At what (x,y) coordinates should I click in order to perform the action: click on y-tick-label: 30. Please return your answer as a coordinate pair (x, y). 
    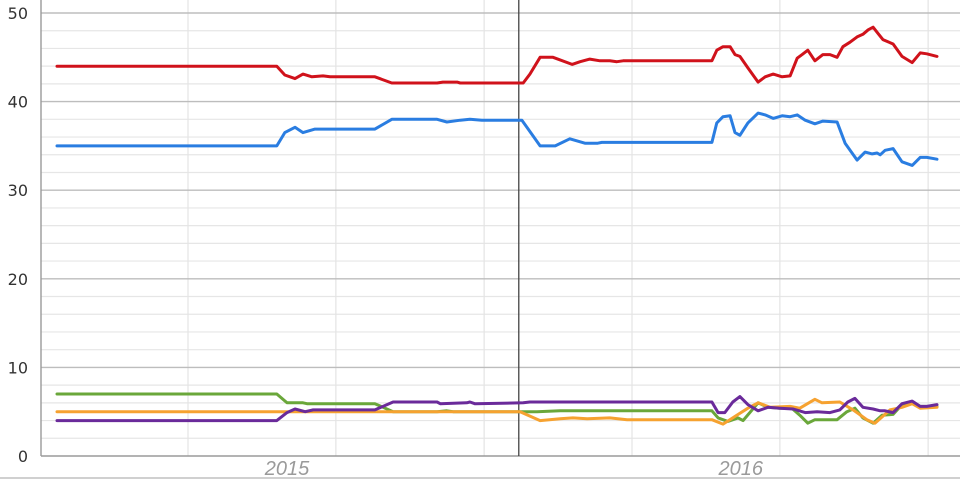
    Looking at the image, I should click on (18, 190).